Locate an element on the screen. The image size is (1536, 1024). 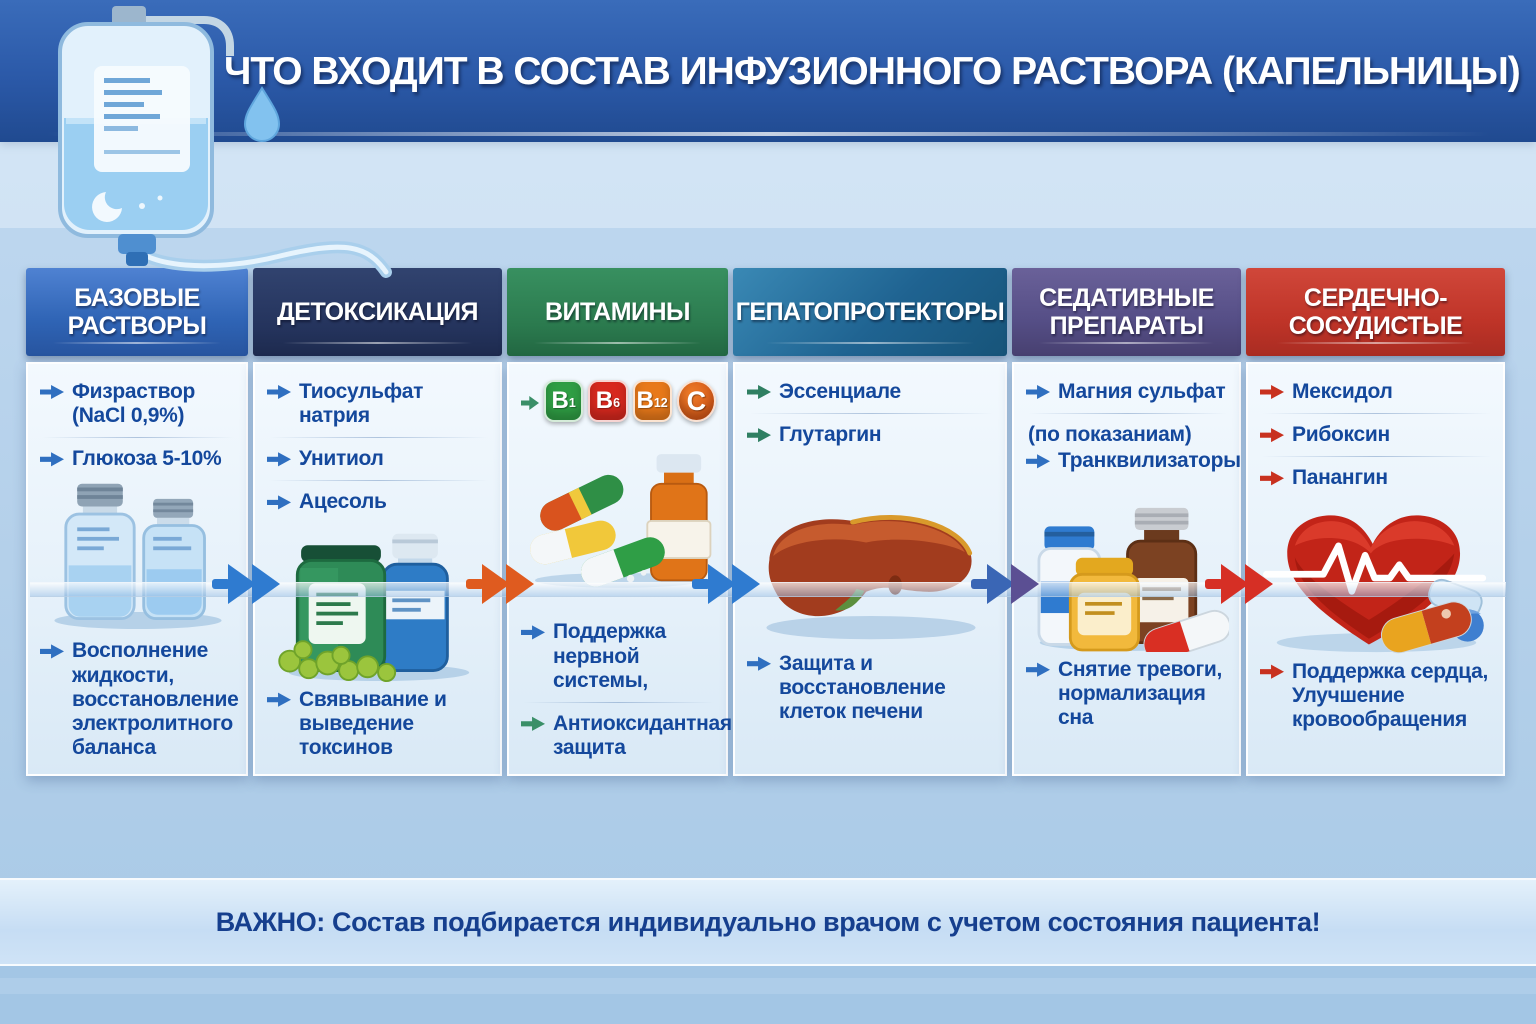
notice-label: ВАЖНО: is located at coordinates (270, 921).